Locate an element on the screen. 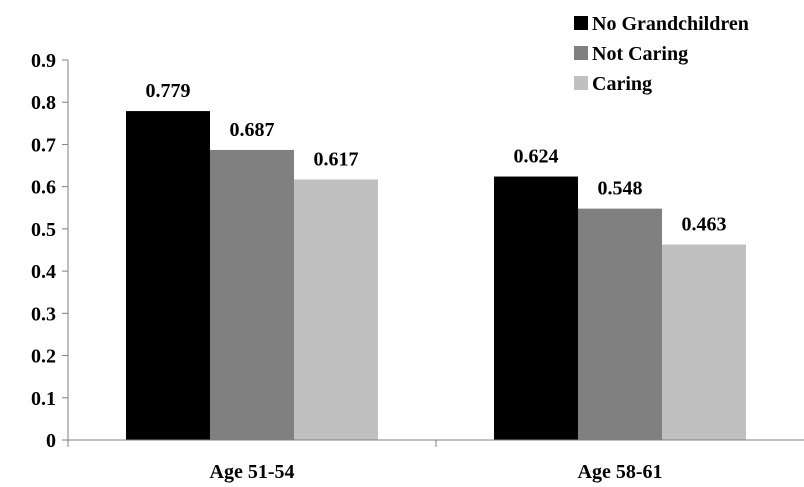 The height and width of the screenshot is (487, 804). y-axis: 0 0.1 0.2 0.3 0.4 0.5 0.6 0.7 0.8 0.9 is located at coordinates (50, 251).